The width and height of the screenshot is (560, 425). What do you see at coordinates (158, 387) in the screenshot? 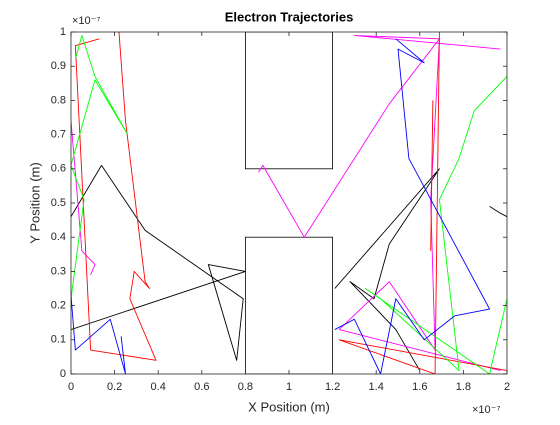
I see `x-tick-label: 0.4` at bounding box center [158, 387].